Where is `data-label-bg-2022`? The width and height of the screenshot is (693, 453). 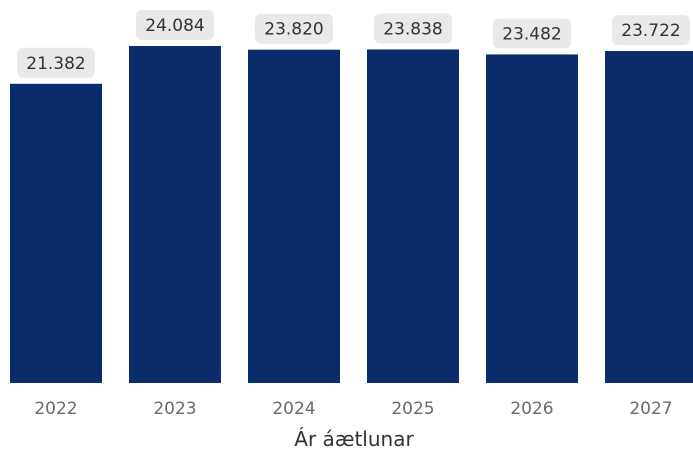 data-label-bg-2022 is located at coordinates (56, 62).